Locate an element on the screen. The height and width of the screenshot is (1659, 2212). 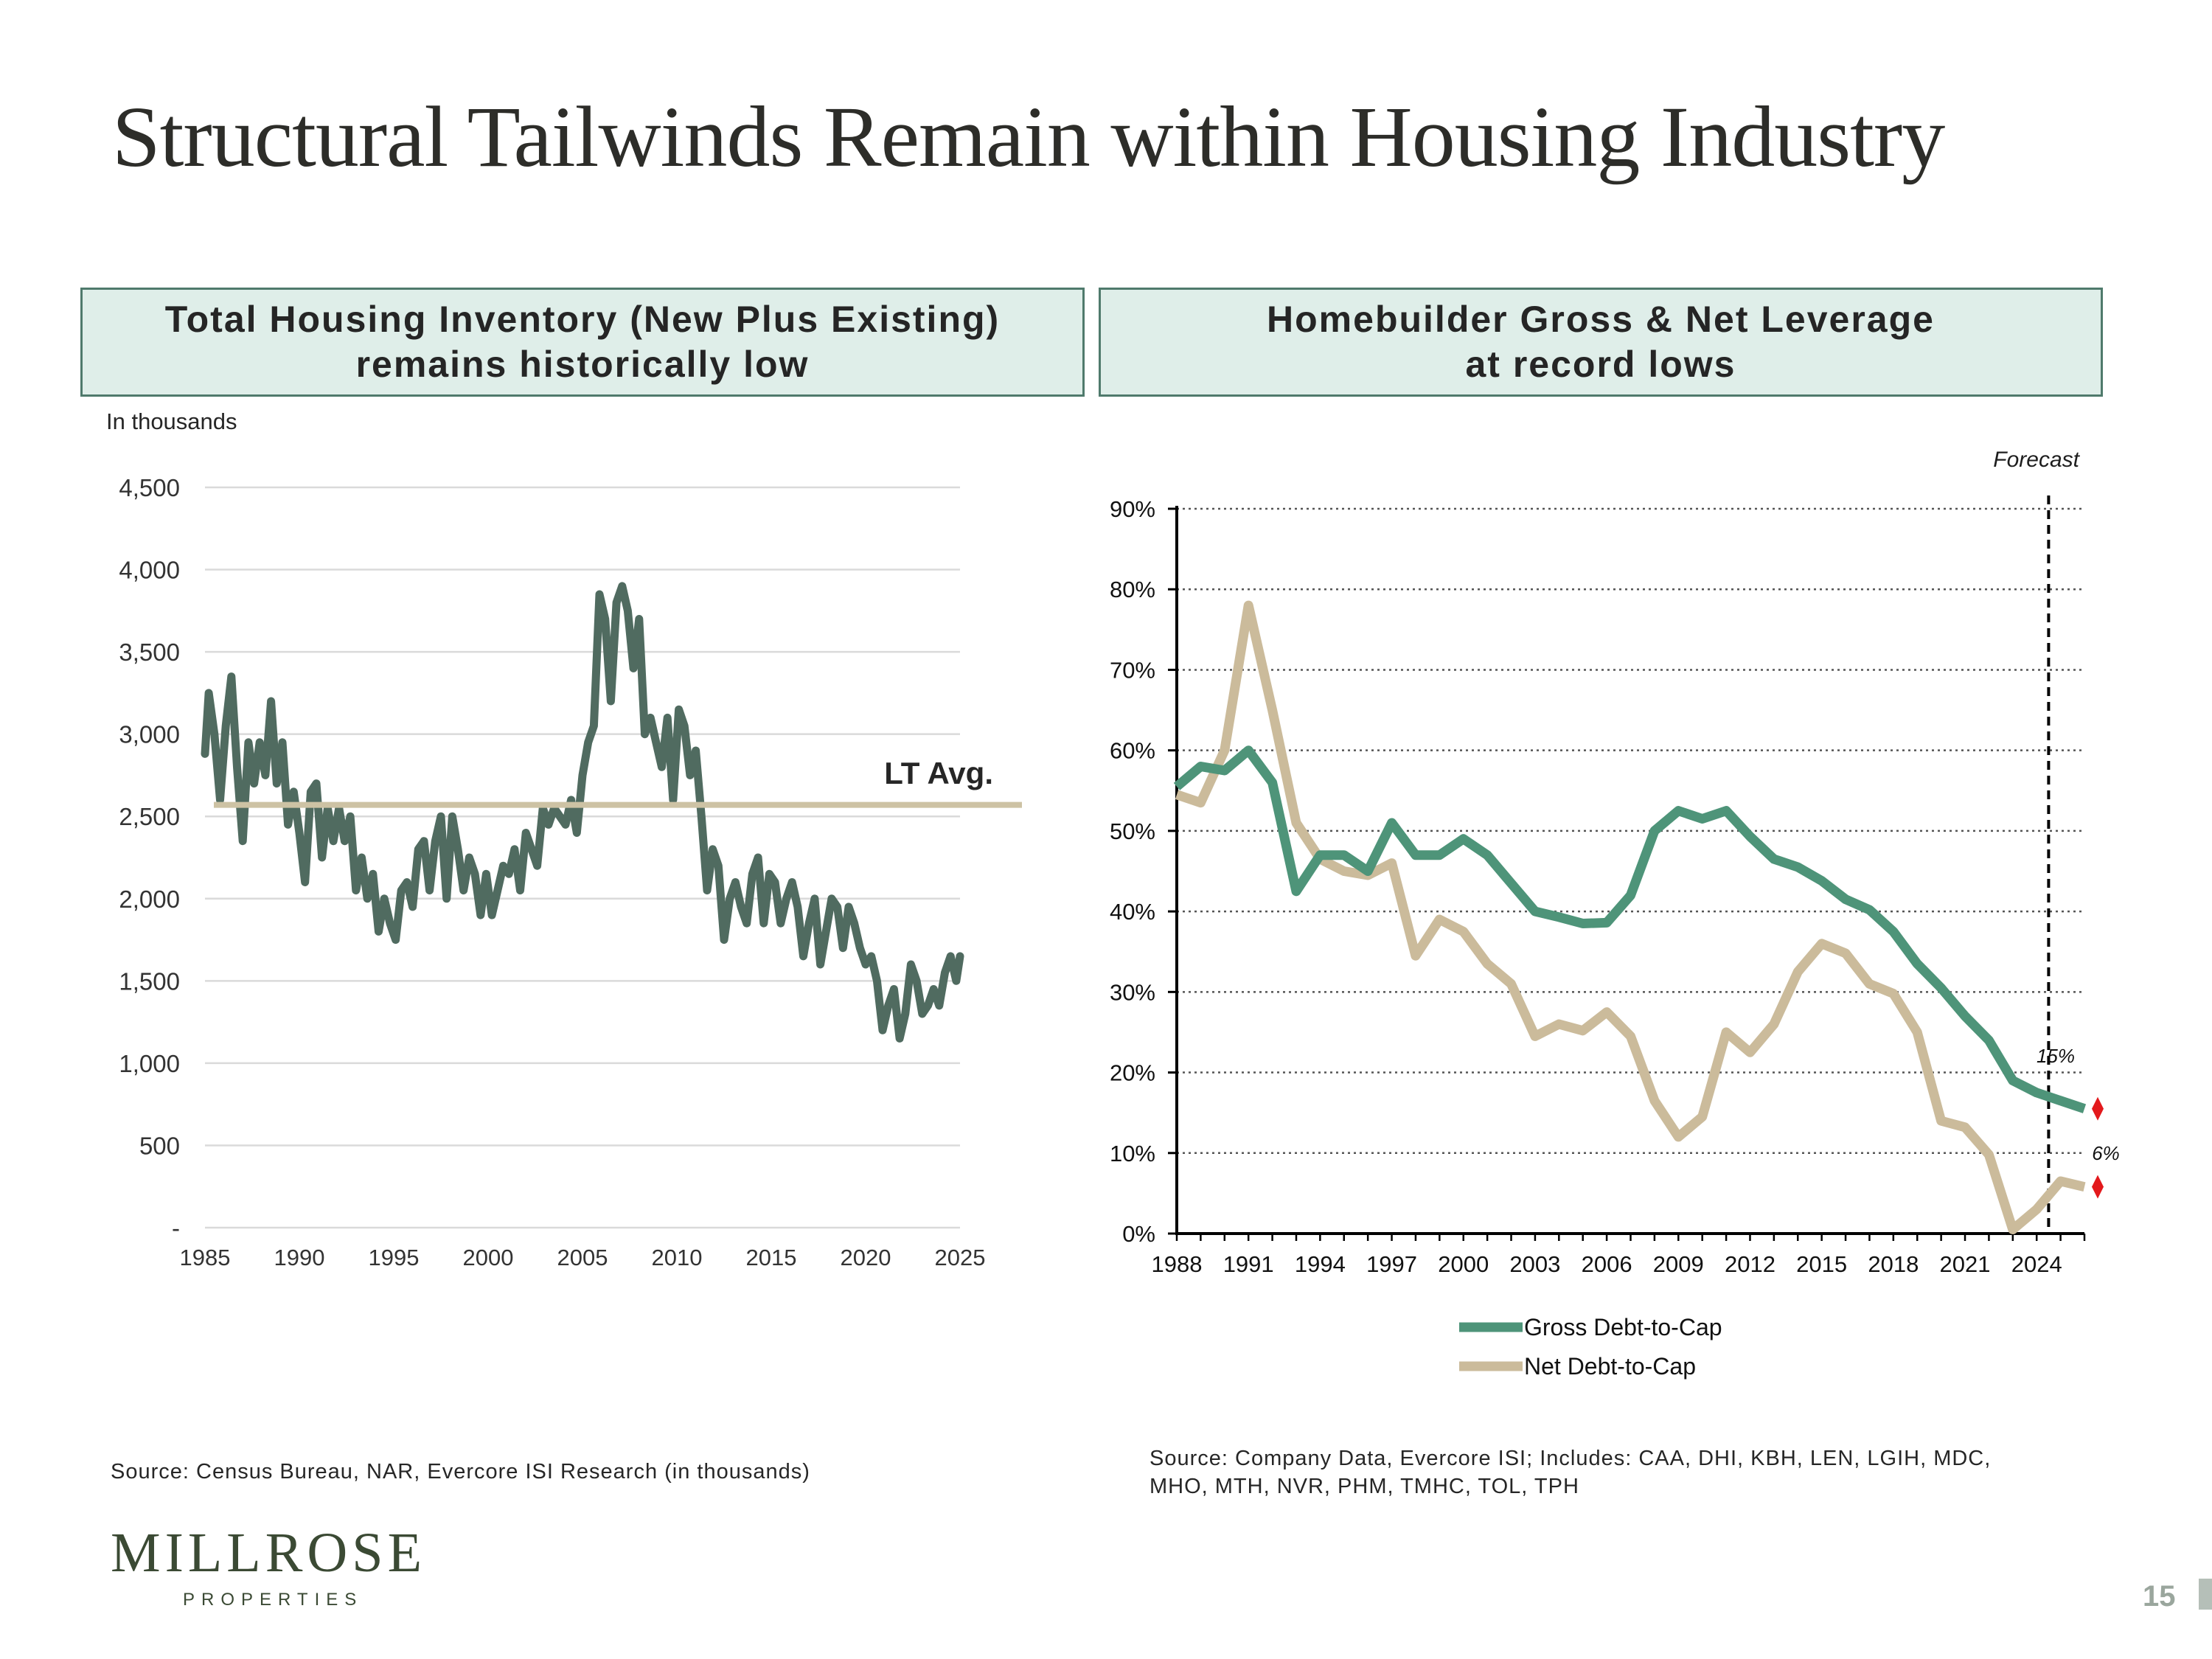
inventory-y-tick: 4,500 is located at coordinates (149, 487).